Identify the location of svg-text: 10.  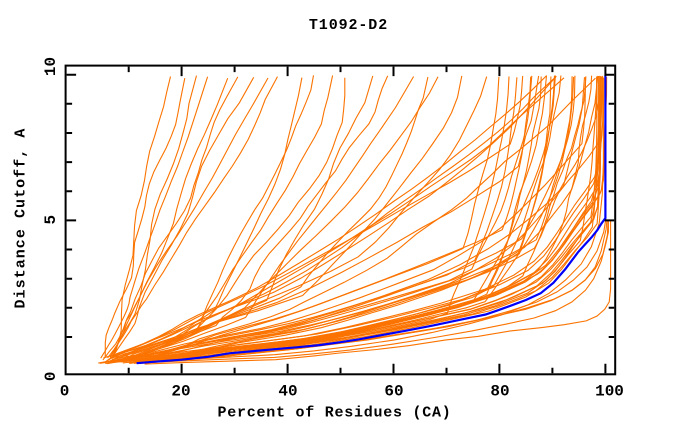
(51, 66).